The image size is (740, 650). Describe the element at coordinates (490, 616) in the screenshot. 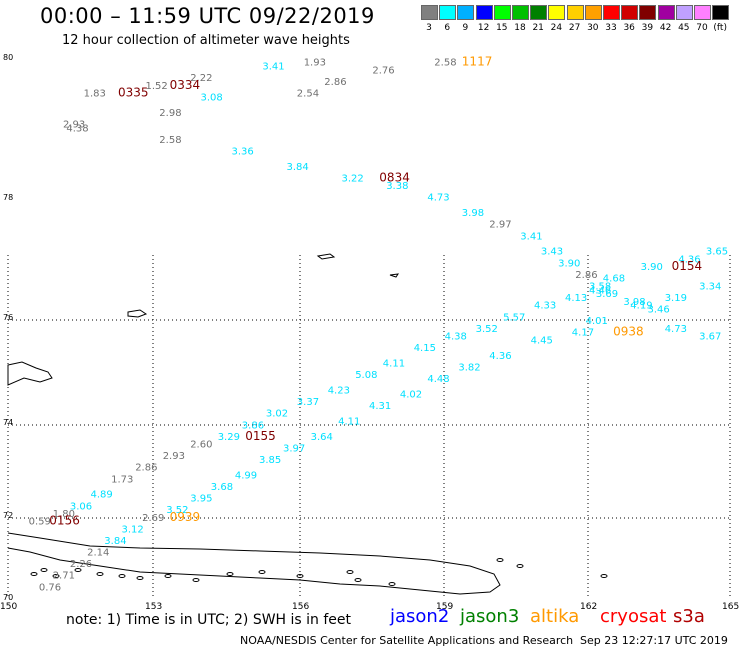

I see `satellite-jason3: jason3` at that location.